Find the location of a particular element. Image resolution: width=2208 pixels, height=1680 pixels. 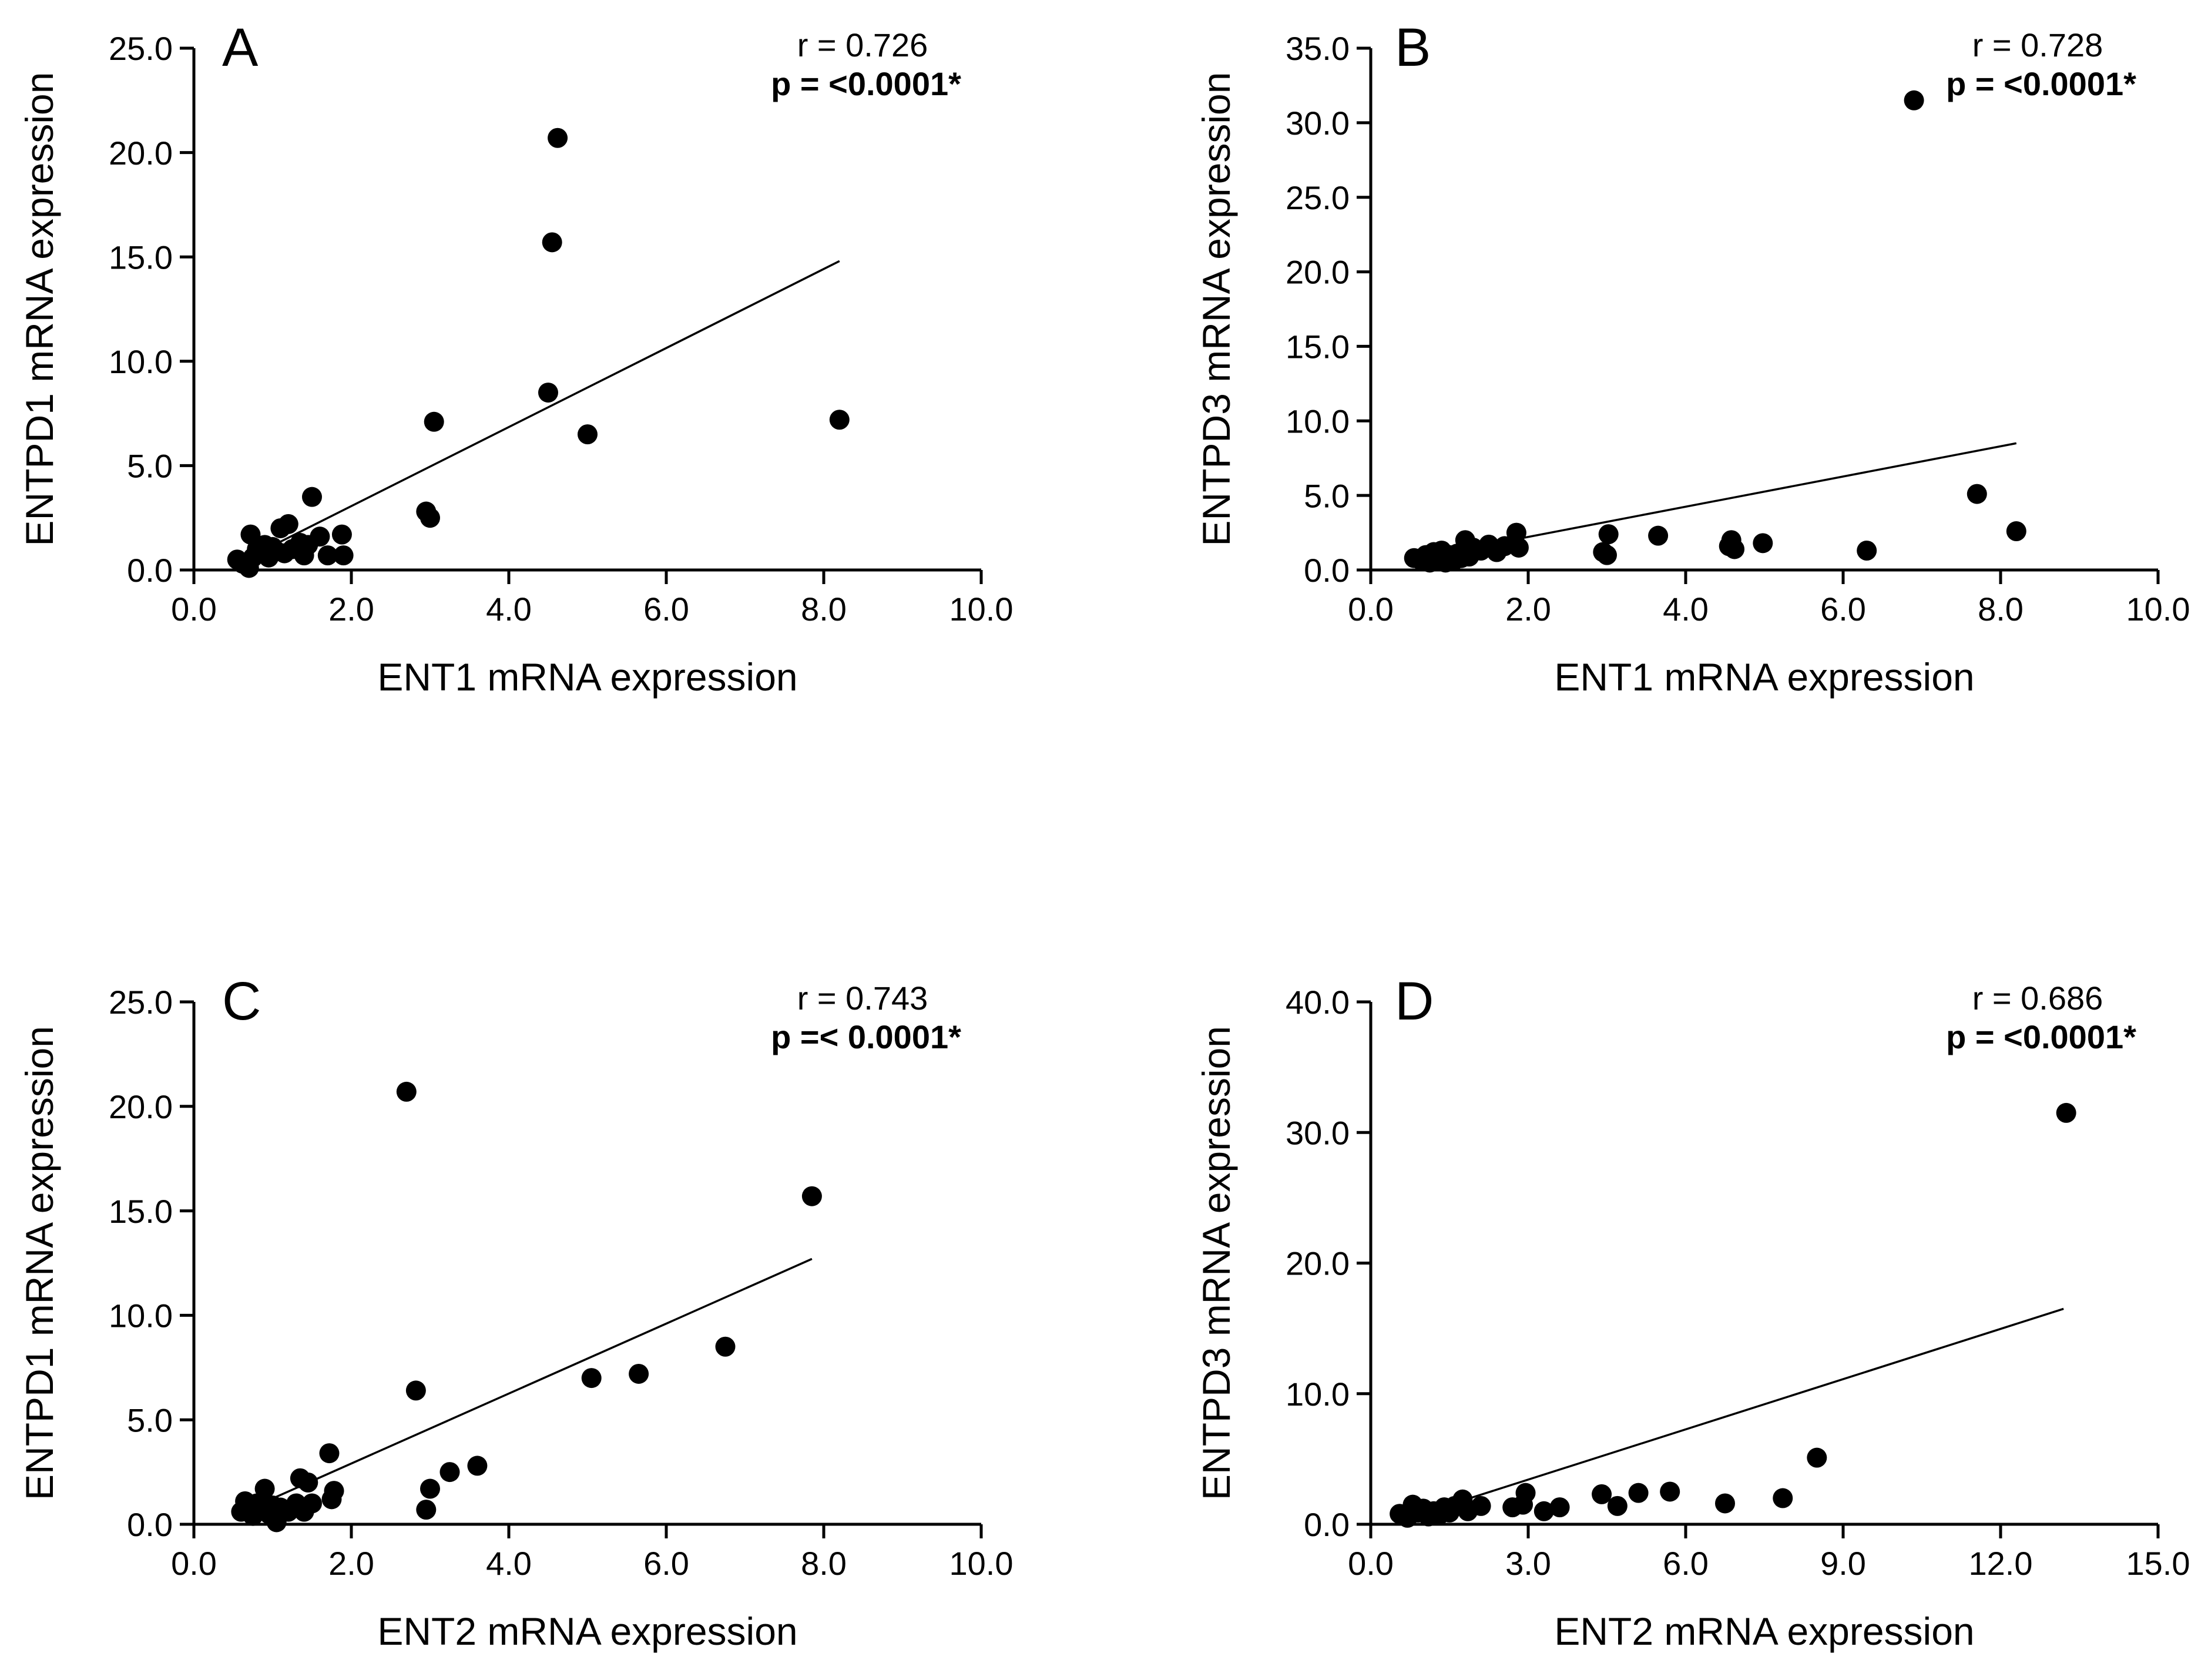

r-value-label: r = 0.726 is located at coordinates (863, 44).